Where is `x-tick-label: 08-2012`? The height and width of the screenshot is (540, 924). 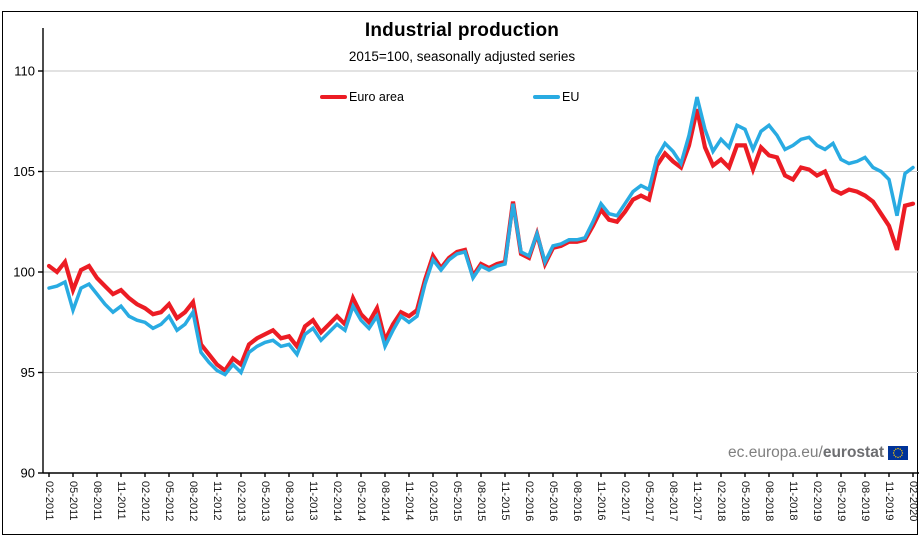 x-tick-label: 08-2012 is located at coordinates (193, 501).